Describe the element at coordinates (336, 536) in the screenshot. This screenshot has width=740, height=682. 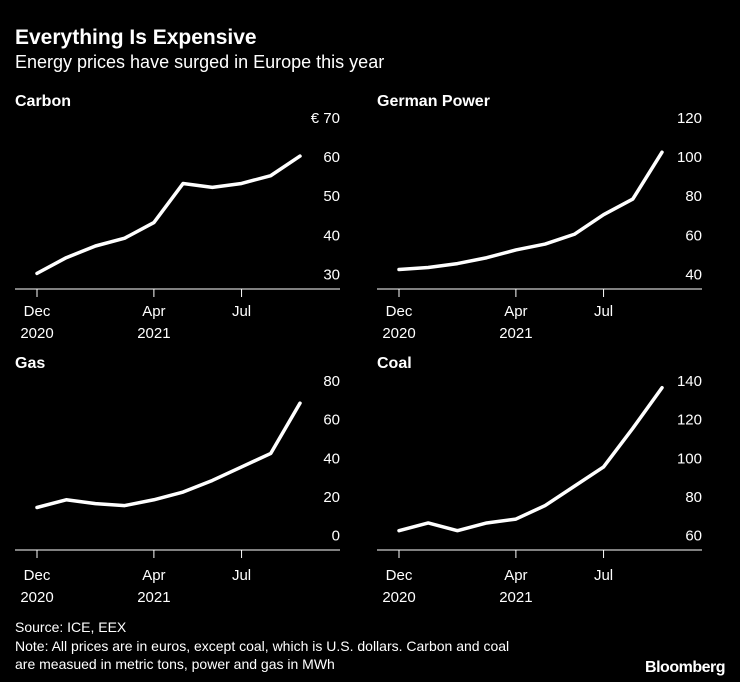
I see `y-tick-label: 0` at that location.